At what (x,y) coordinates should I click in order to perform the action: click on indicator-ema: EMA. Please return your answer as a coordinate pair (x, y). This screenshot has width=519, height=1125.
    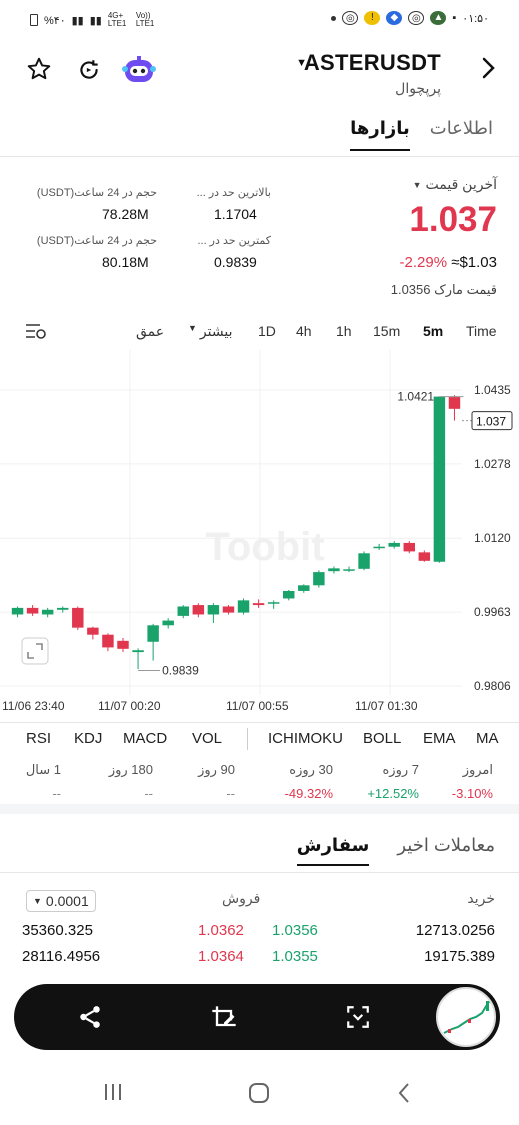
    Looking at the image, I should click on (439, 738).